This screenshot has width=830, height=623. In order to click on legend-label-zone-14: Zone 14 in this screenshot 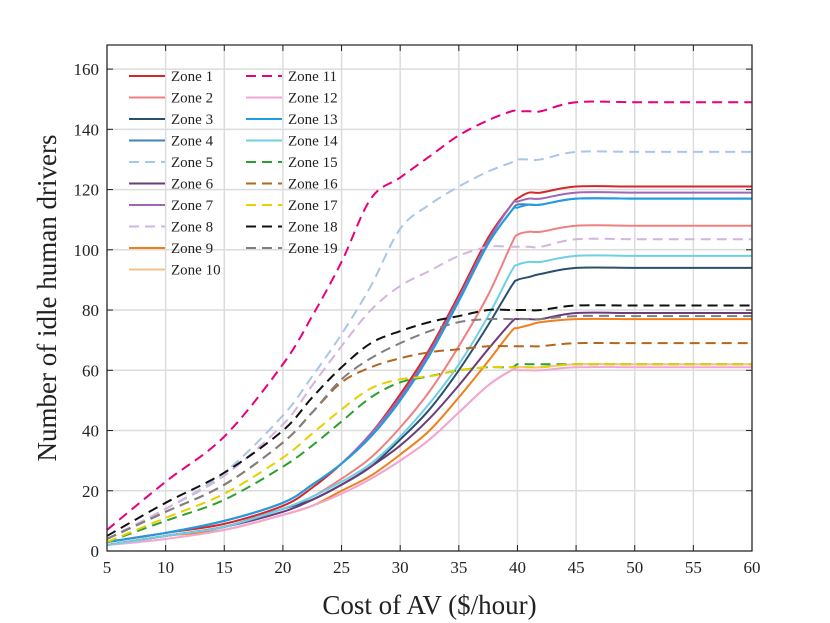, I will do `click(313, 142)`.